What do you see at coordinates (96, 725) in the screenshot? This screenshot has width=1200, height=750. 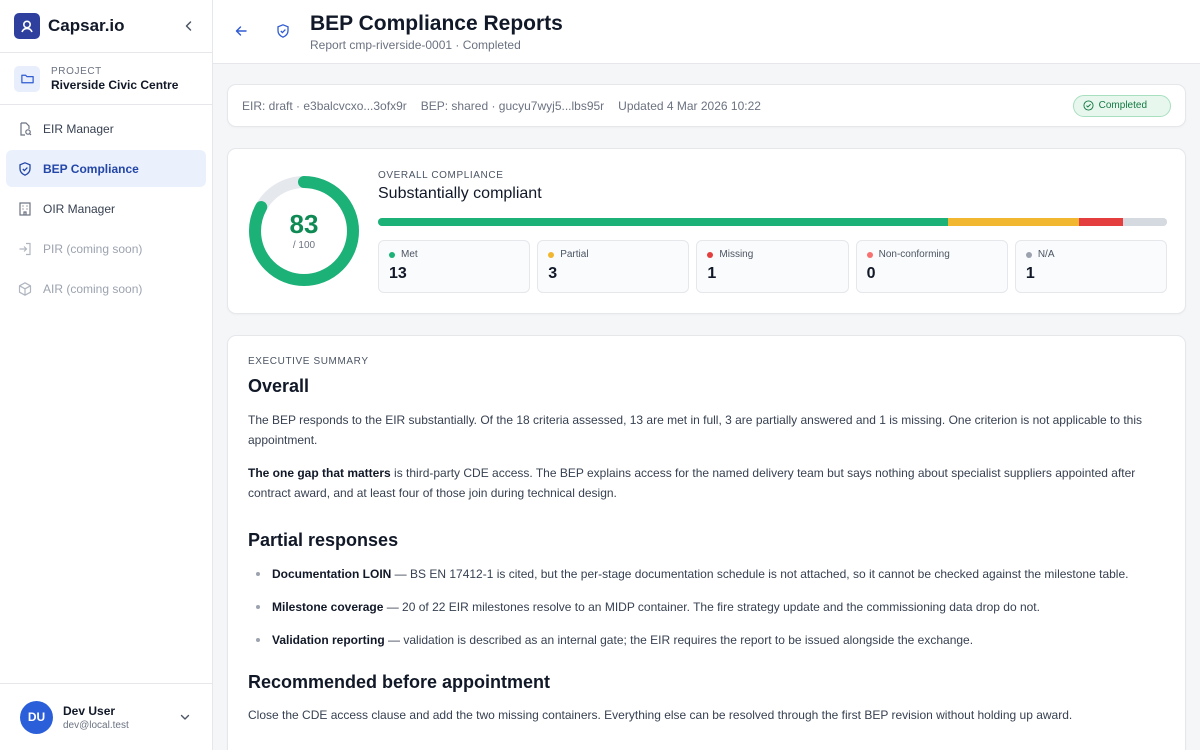 I see `user-email: dev@local.test` at bounding box center [96, 725].